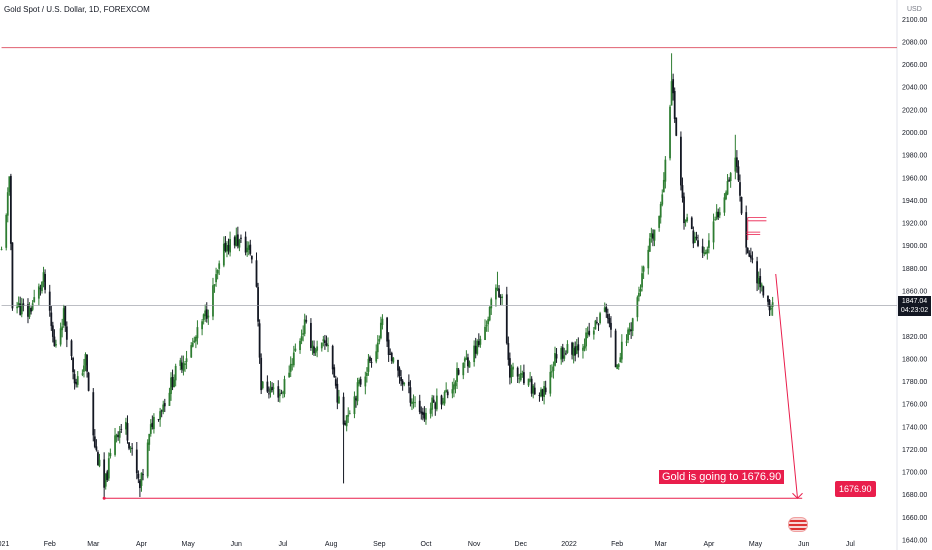  I want to click on y-tick-label: 1880.00, so click(914, 269).